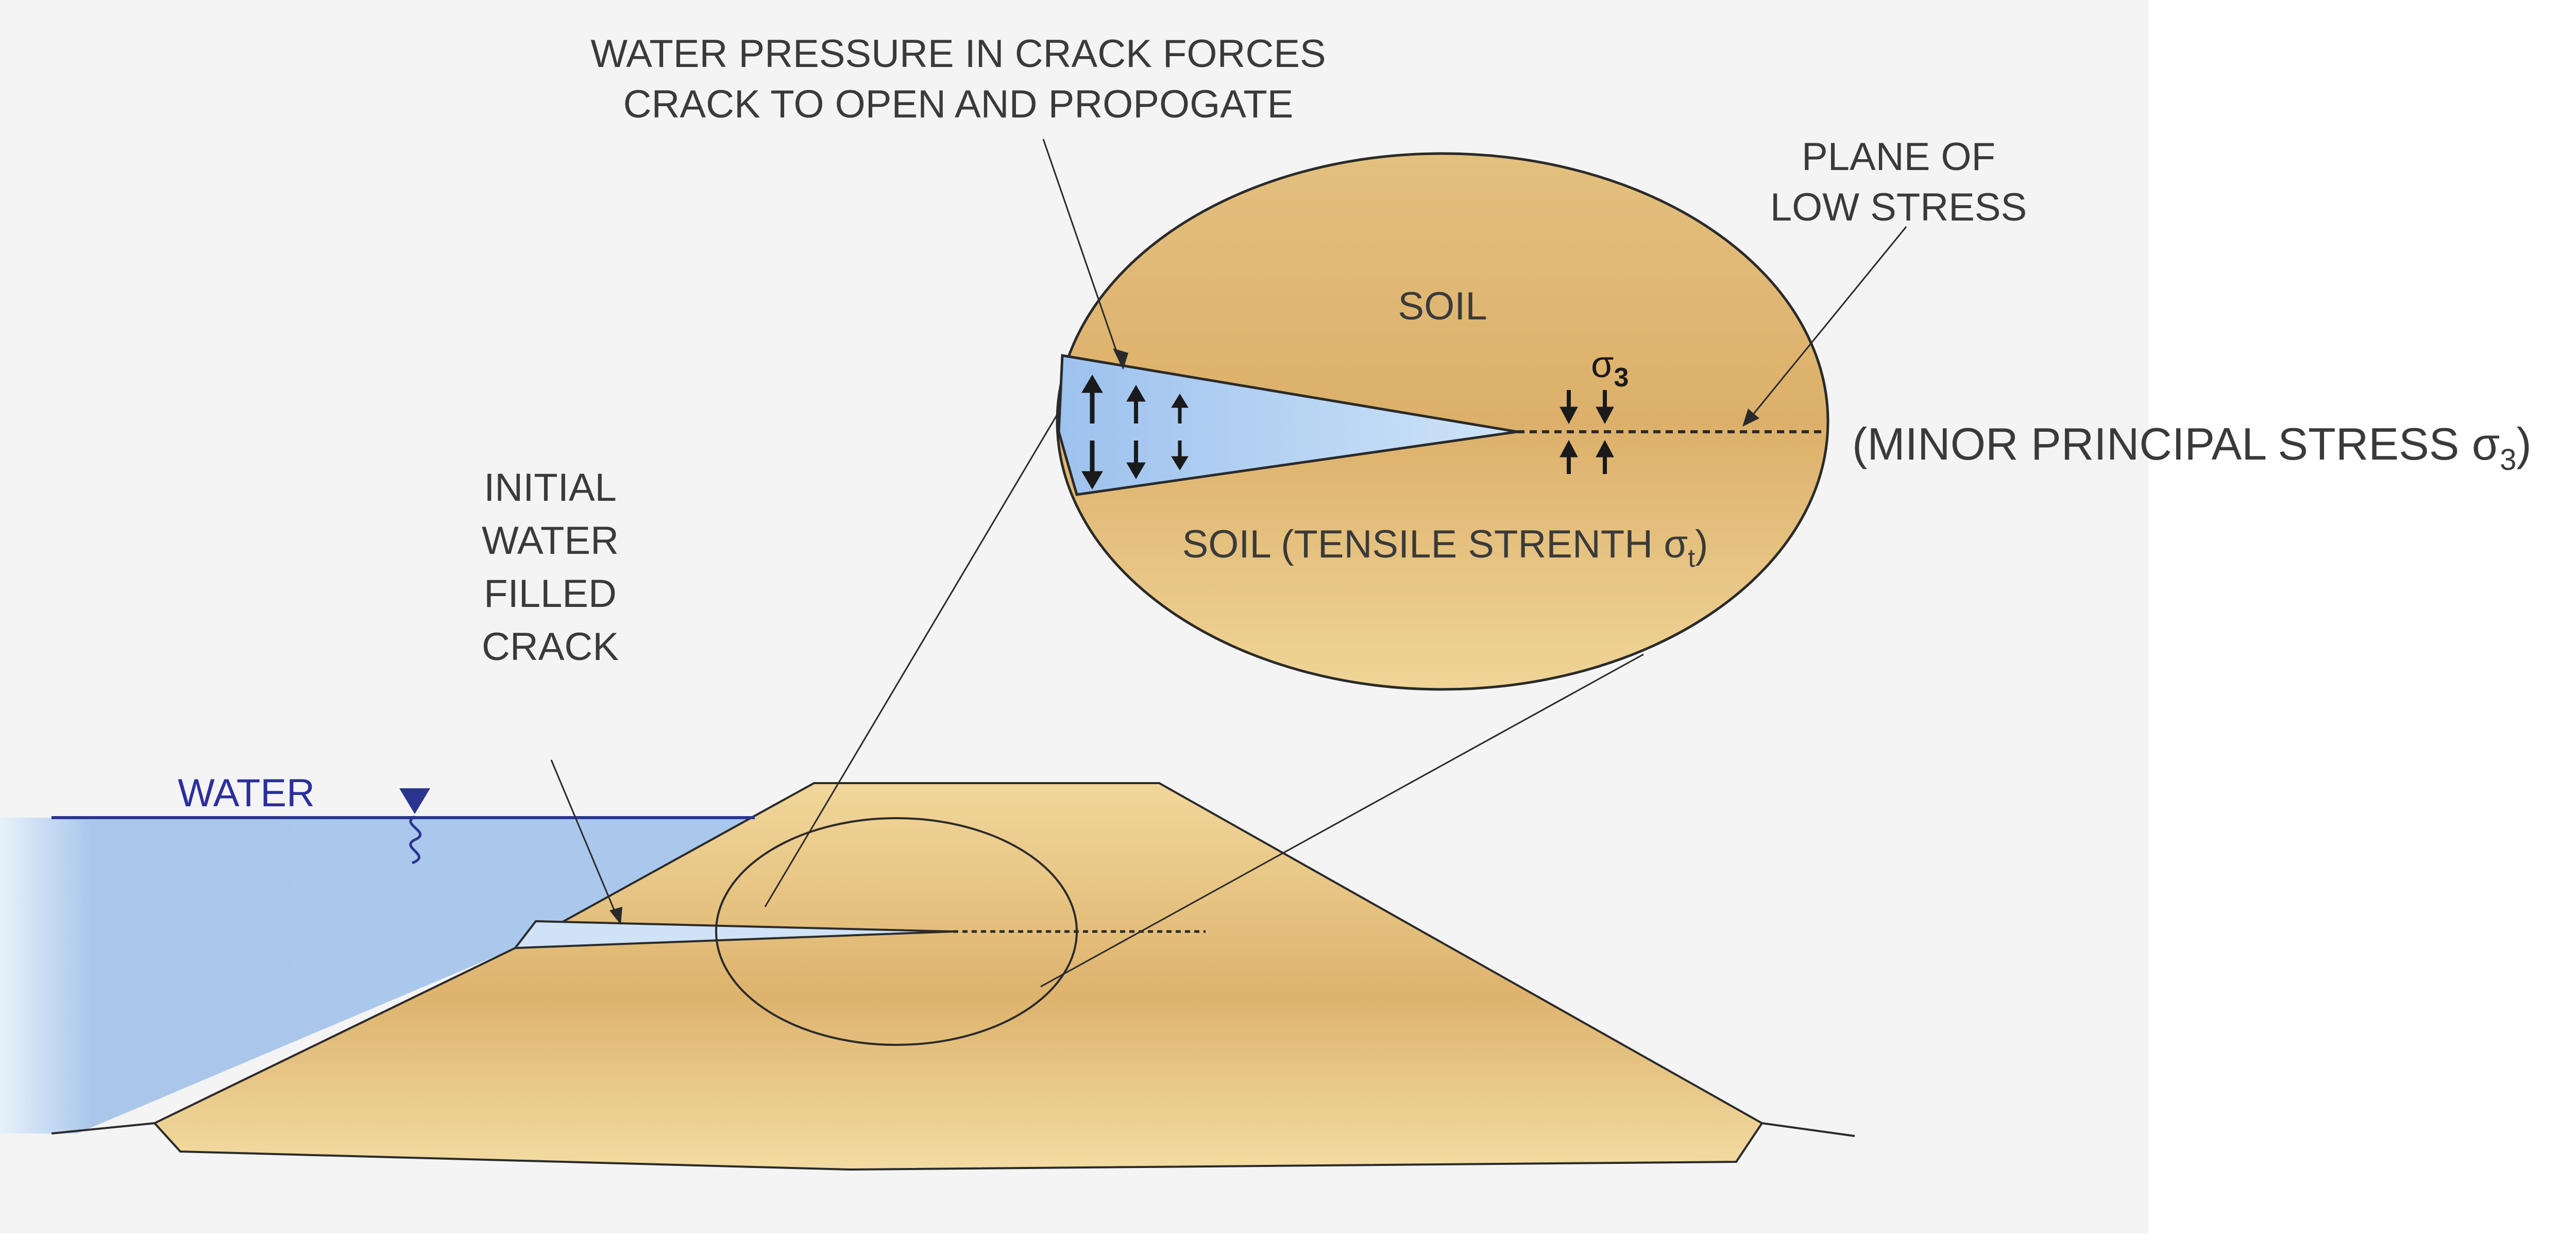 The width and height of the screenshot is (2576, 1236). Describe the element at coordinates (550, 647) in the screenshot. I see `svg-text: CRACK` at that location.